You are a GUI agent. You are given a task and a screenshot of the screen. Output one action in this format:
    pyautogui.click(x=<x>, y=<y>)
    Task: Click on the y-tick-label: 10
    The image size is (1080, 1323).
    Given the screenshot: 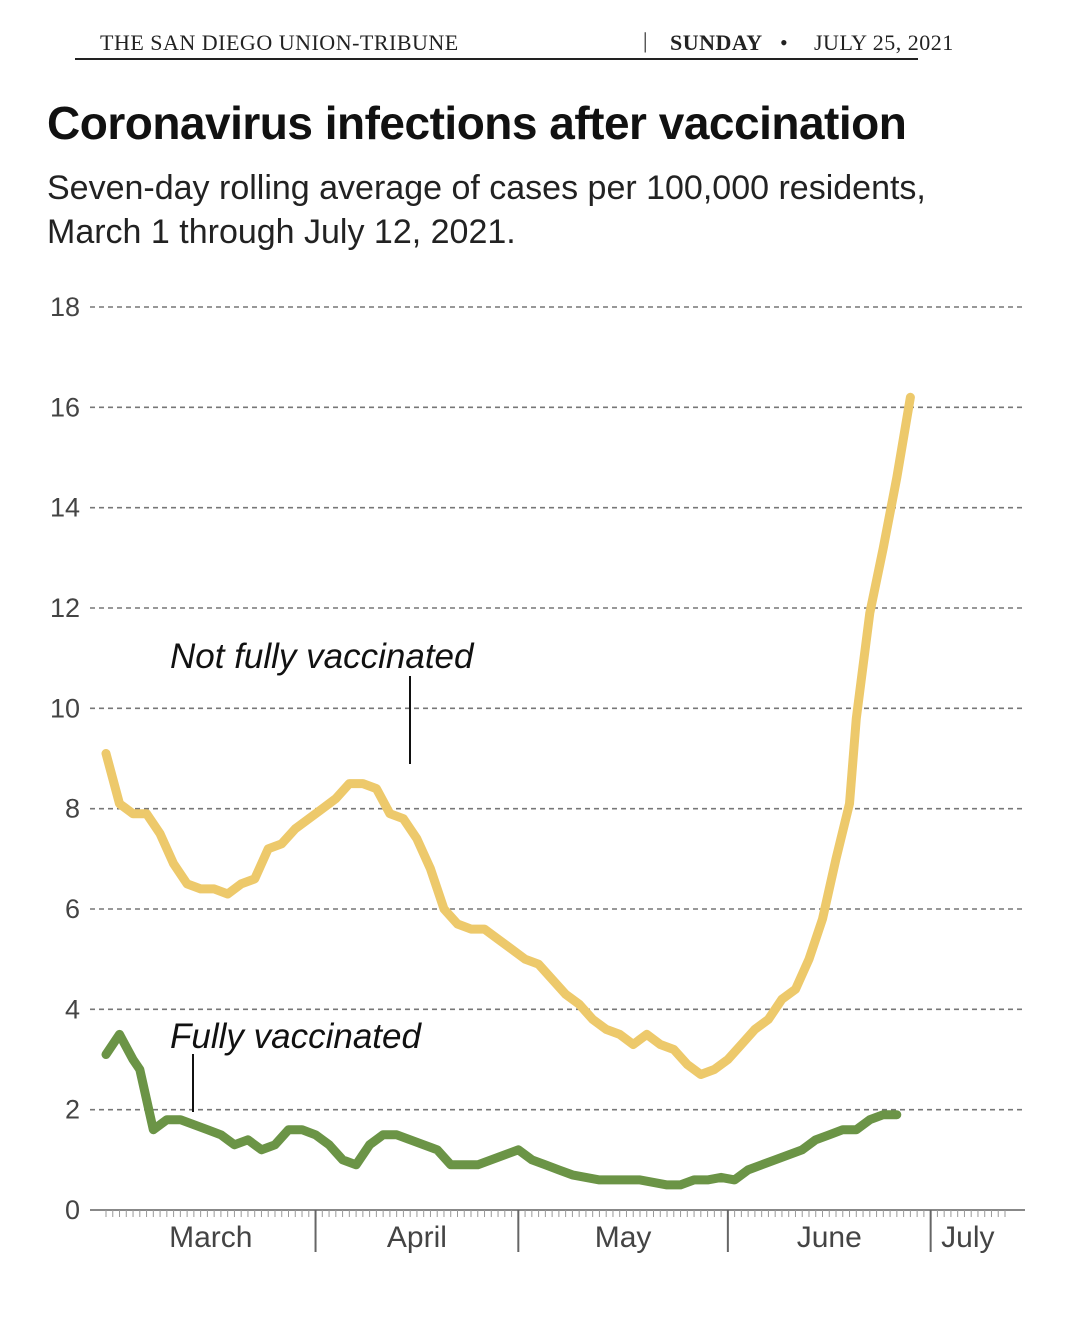 What is the action you would take?
    pyautogui.click(x=65, y=708)
    